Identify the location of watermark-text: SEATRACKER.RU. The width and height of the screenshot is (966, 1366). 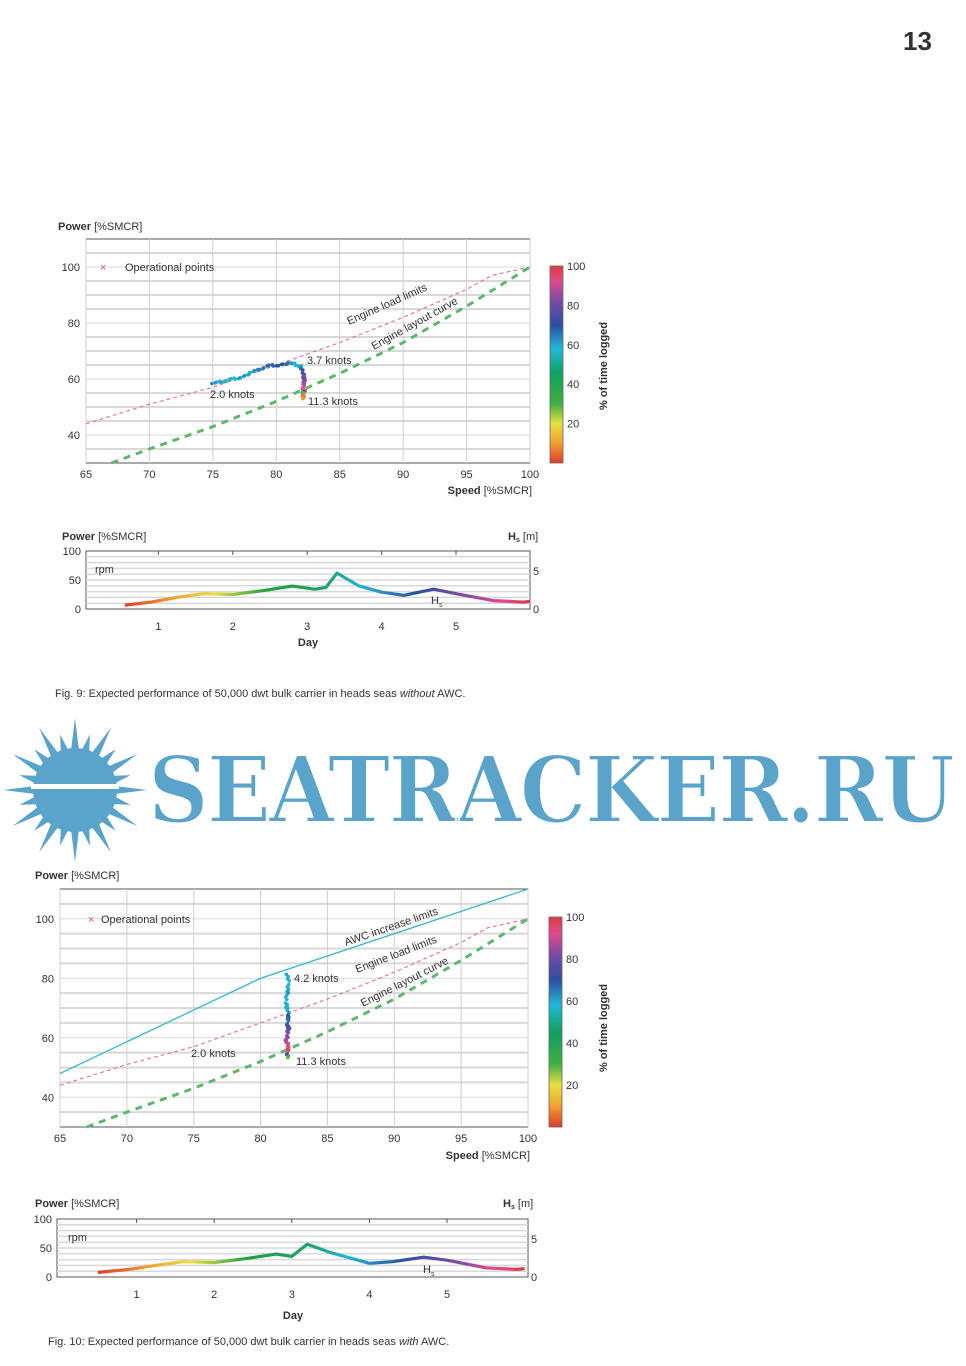
(551, 790).